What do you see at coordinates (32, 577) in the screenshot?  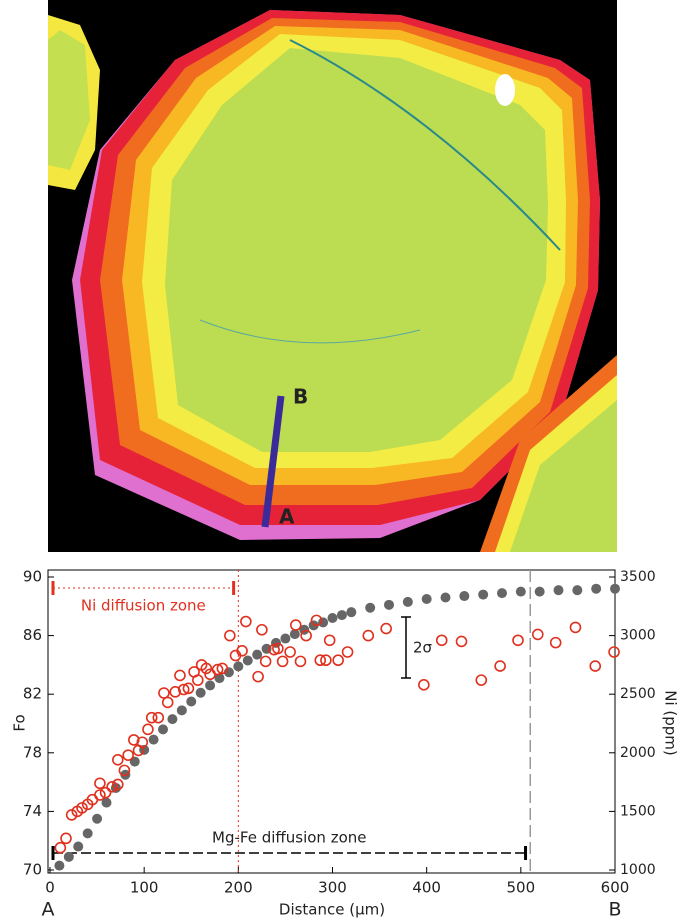 I see `y-tick-label: 90` at bounding box center [32, 577].